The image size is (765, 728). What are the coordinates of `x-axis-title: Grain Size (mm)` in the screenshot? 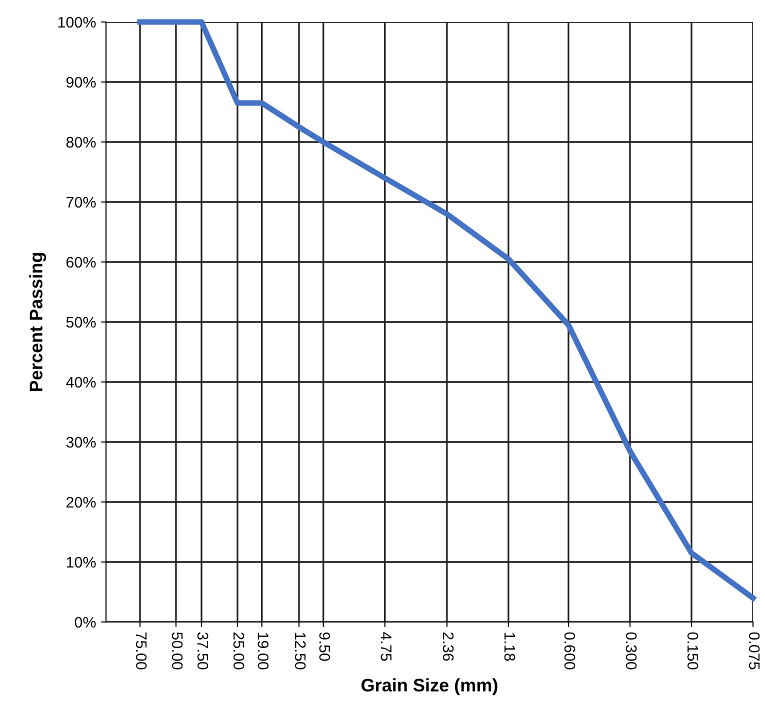 It's located at (430, 687).